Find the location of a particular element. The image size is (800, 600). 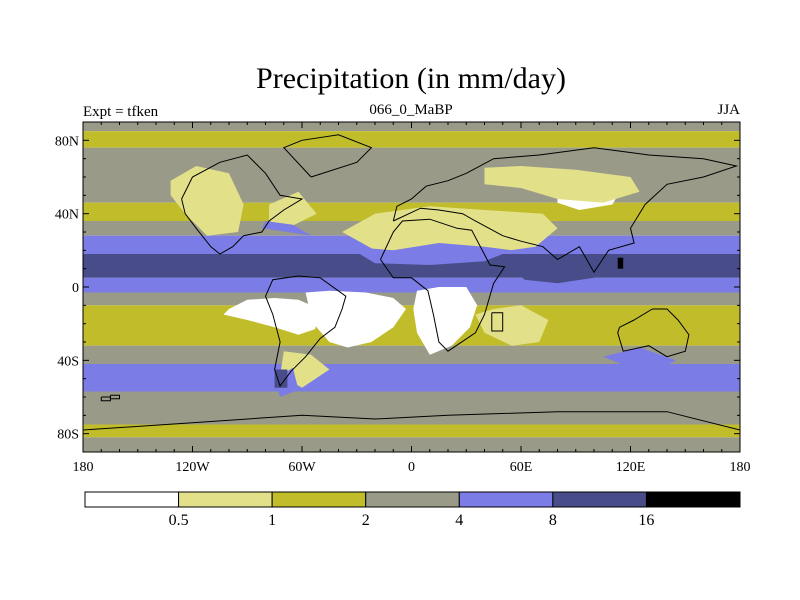

y-tick-label-2: 0 is located at coordinates (75, 288).